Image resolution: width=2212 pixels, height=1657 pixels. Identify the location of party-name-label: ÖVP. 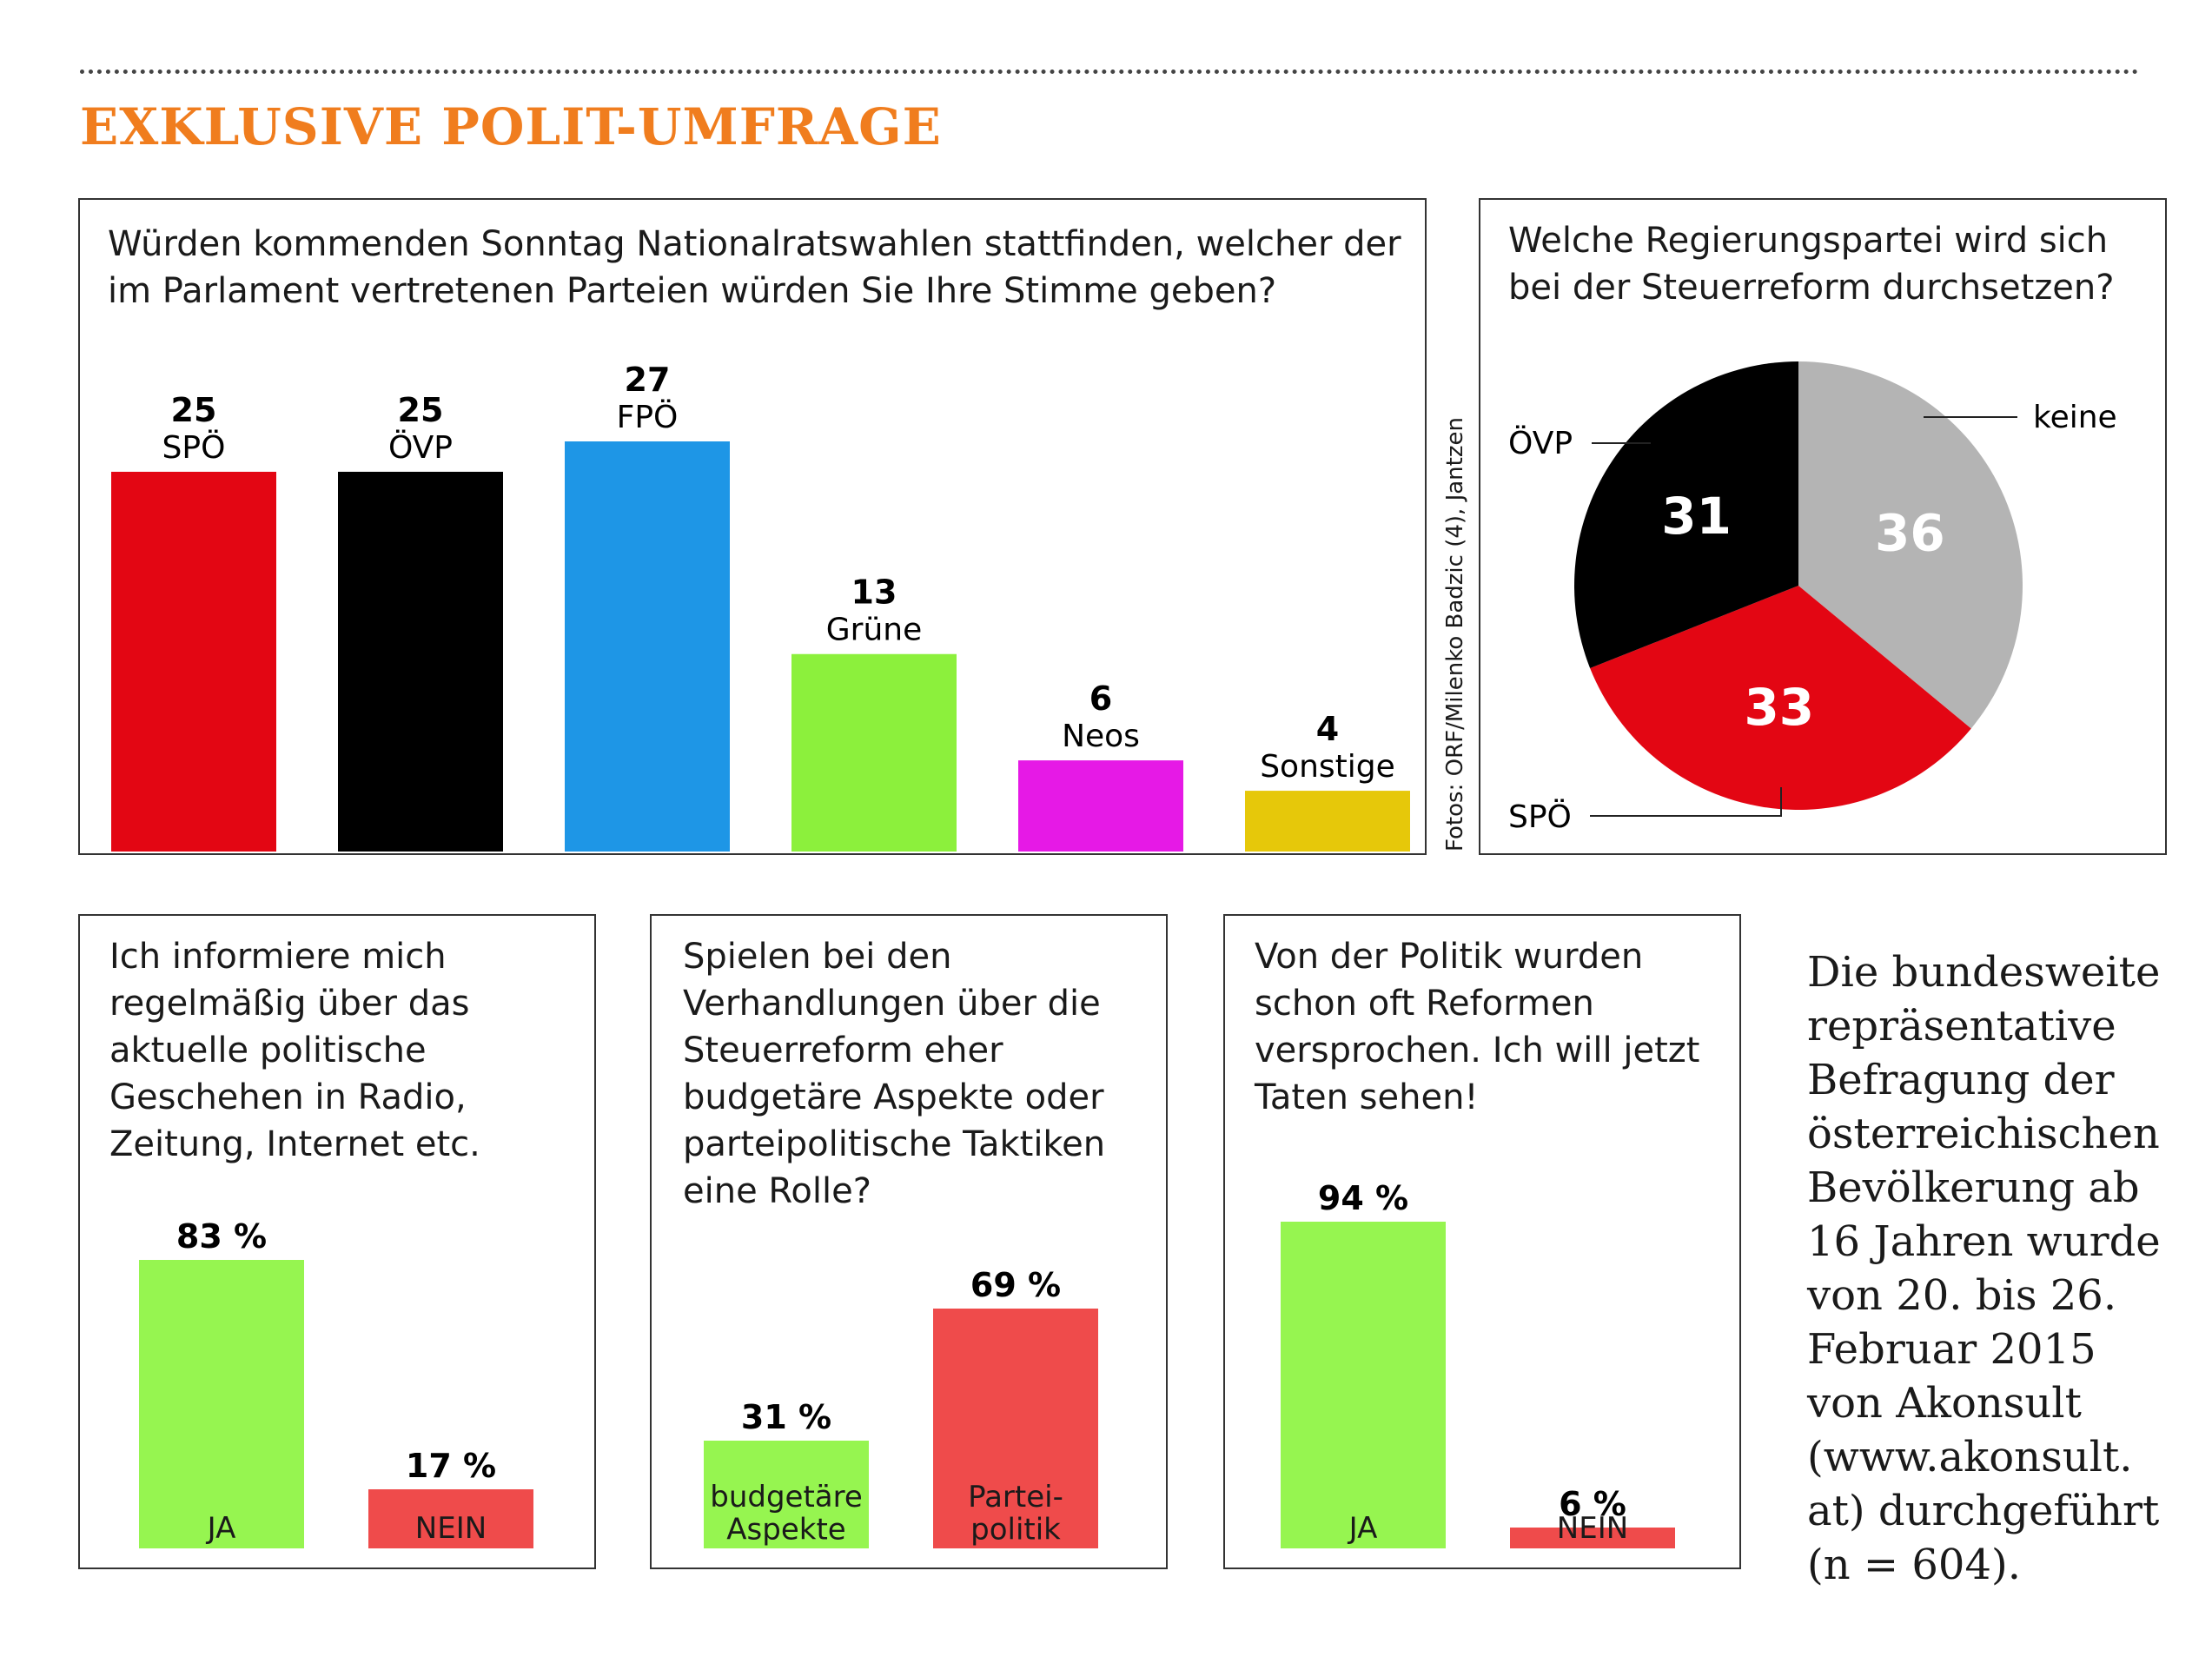
(421, 447).